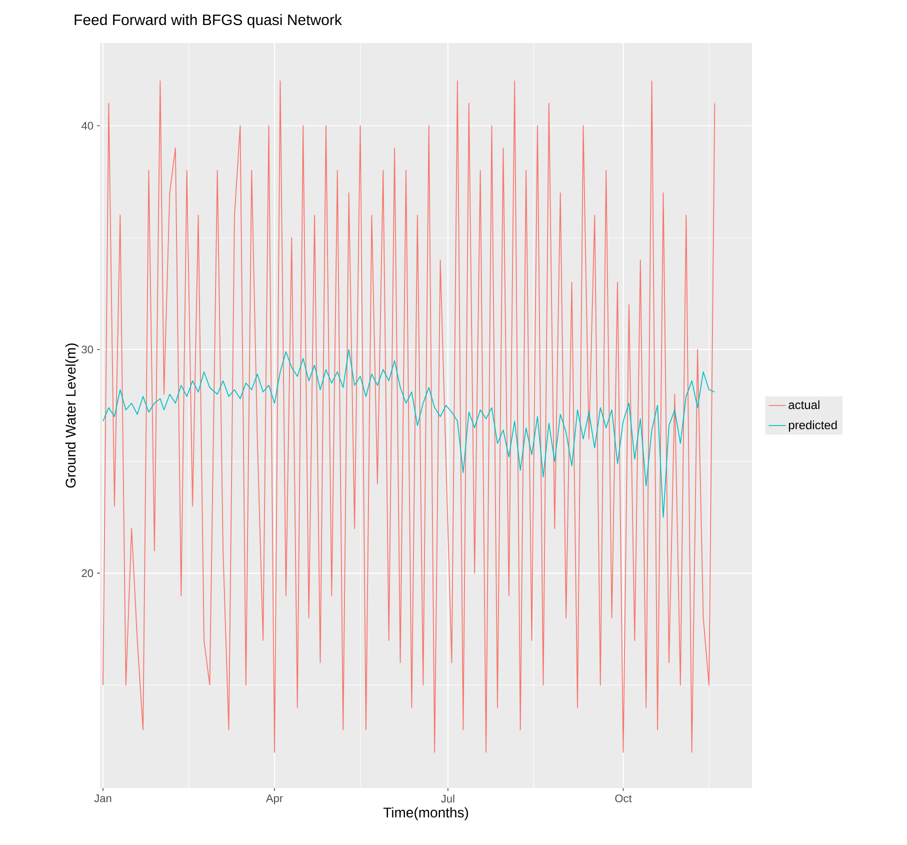 The height and width of the screenshot is (845, 907). What do you see at coordinates (804, 405) in the screenshot?
I see `legend-label: actual` at bounding box center [804, 405].